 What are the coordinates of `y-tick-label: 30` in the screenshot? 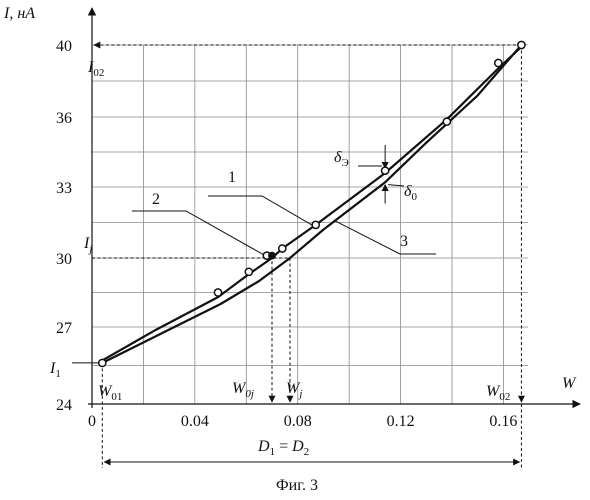 It's located at (64, 259).